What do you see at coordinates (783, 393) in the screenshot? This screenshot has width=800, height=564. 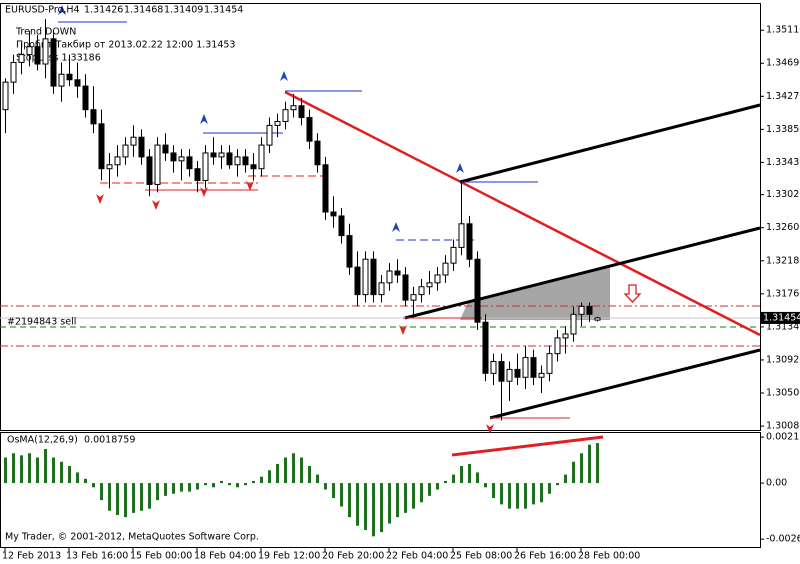 I see `y-tick-label: 1.30500` at bounding box center [783, 393].